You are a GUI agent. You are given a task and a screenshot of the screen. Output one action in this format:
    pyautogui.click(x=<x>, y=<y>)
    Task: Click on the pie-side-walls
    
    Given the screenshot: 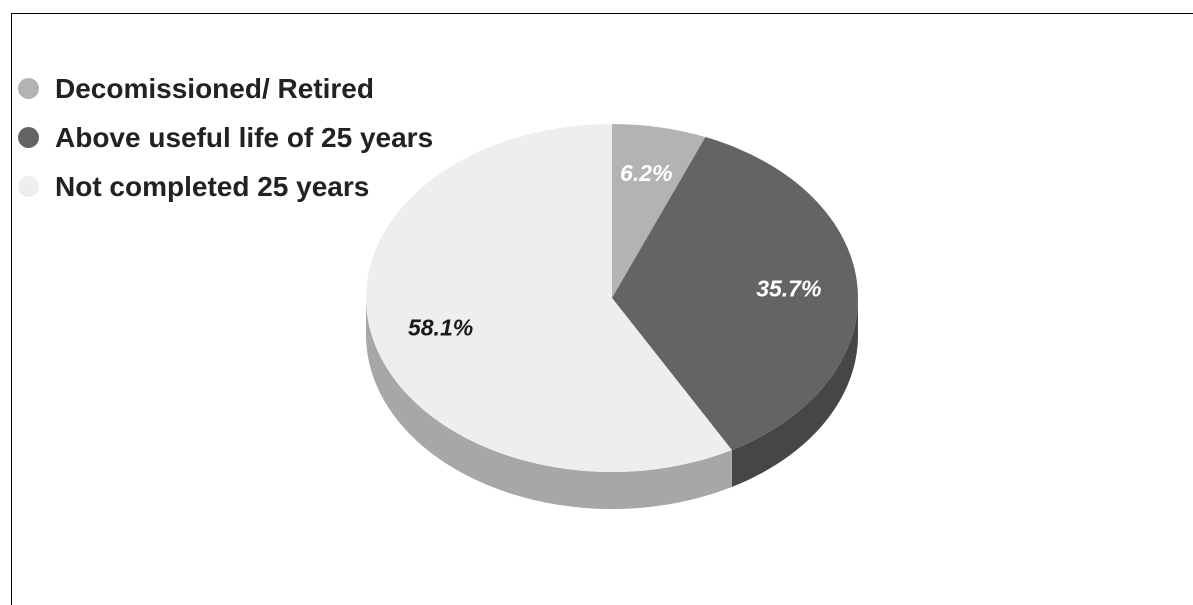 What is the action you would take?
    pyautogui.click(x=612, y=403)
    